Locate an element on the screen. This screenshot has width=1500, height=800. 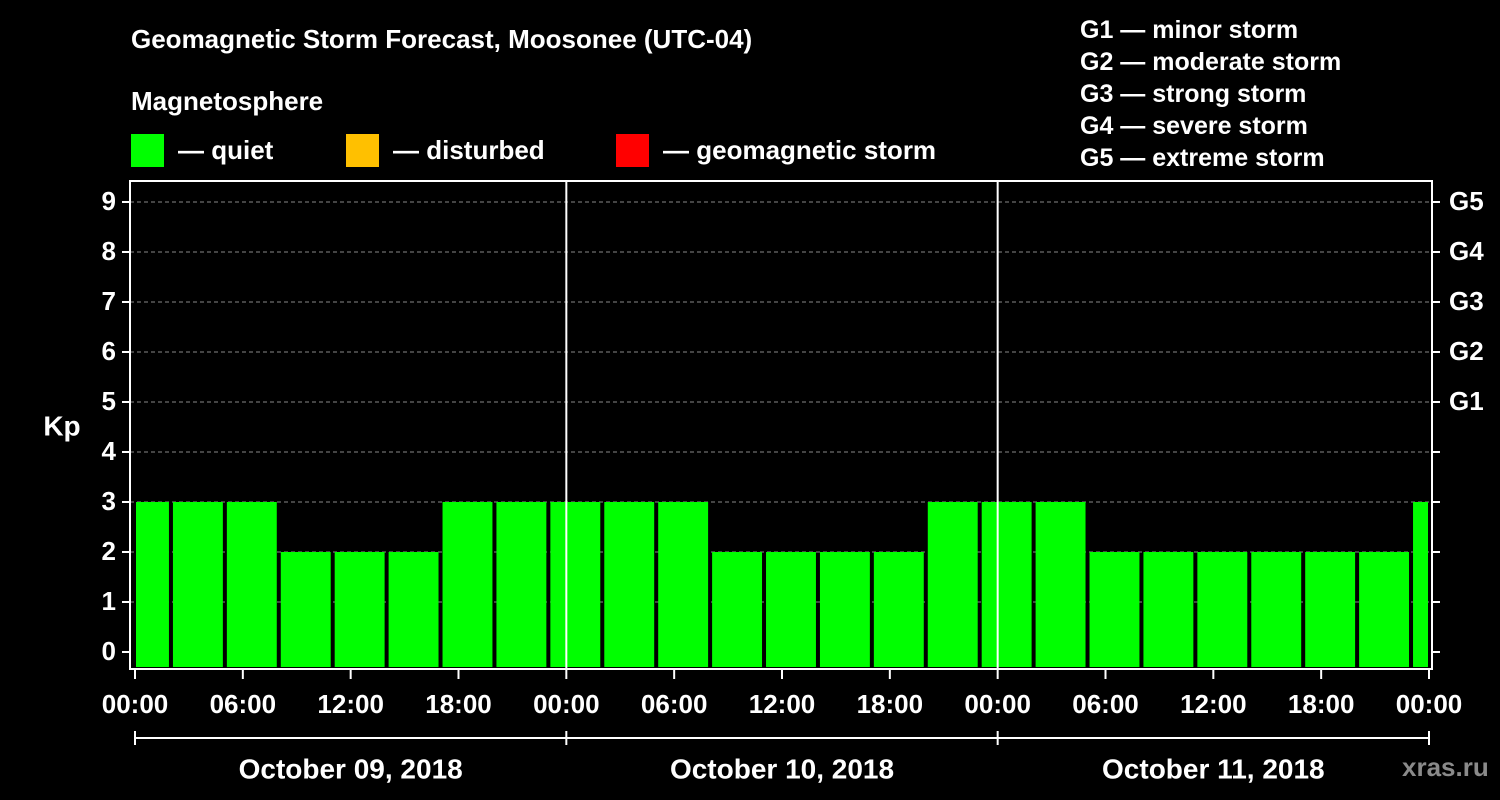
legend-quiet-label: — quiet is located at coordinates (226, 149).